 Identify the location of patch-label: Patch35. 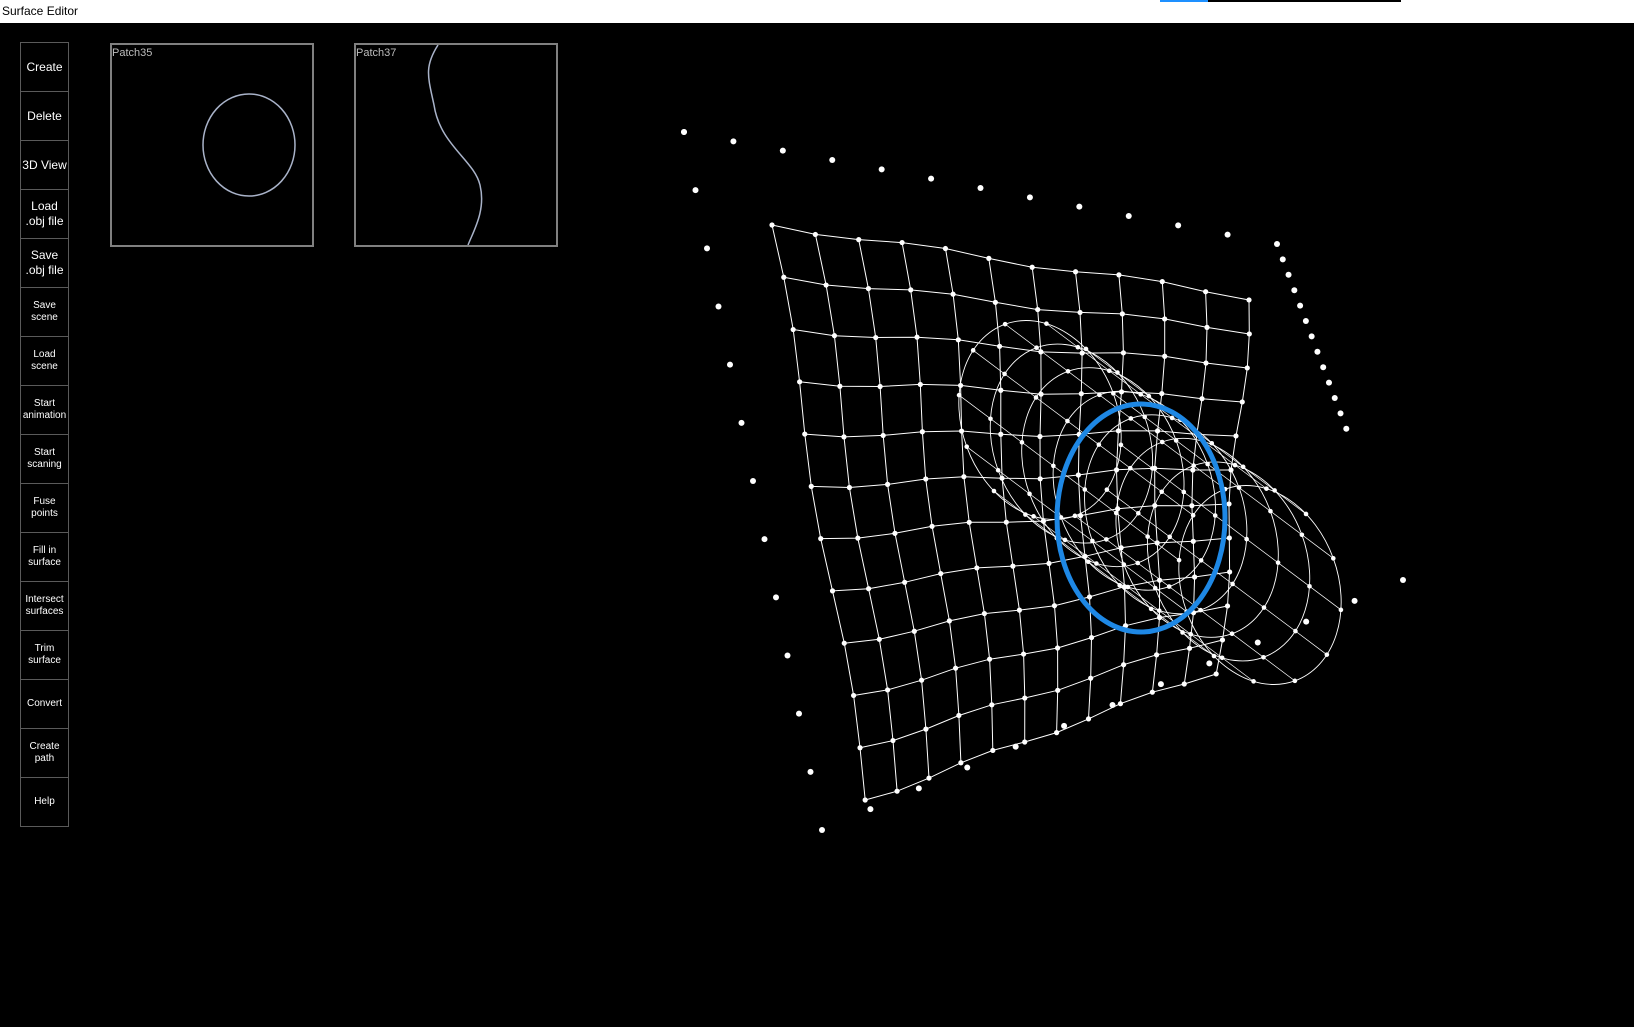
(132, 53).